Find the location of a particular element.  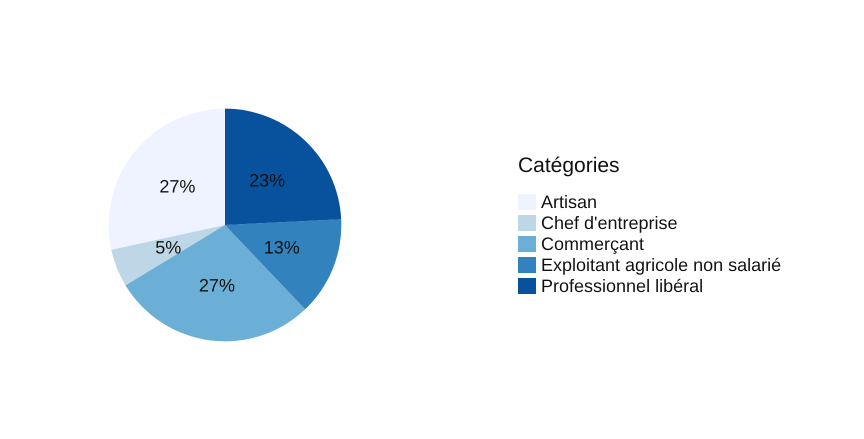

legend-label: Exploitant agricole non salarié is located at coordinates (661, 265).